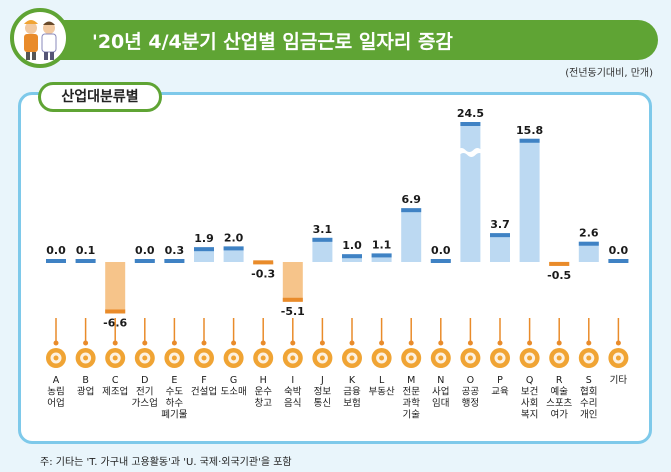  I want to click on phone-icon, so click(322, 358).